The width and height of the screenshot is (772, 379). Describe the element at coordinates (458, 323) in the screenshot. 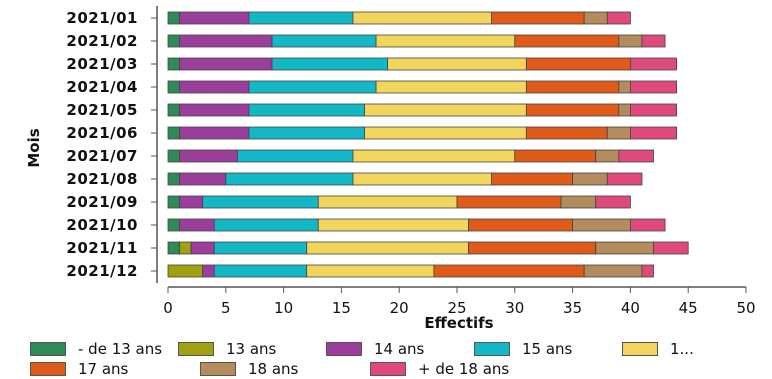

I see `x-axis-title: Effectifs` at that location.